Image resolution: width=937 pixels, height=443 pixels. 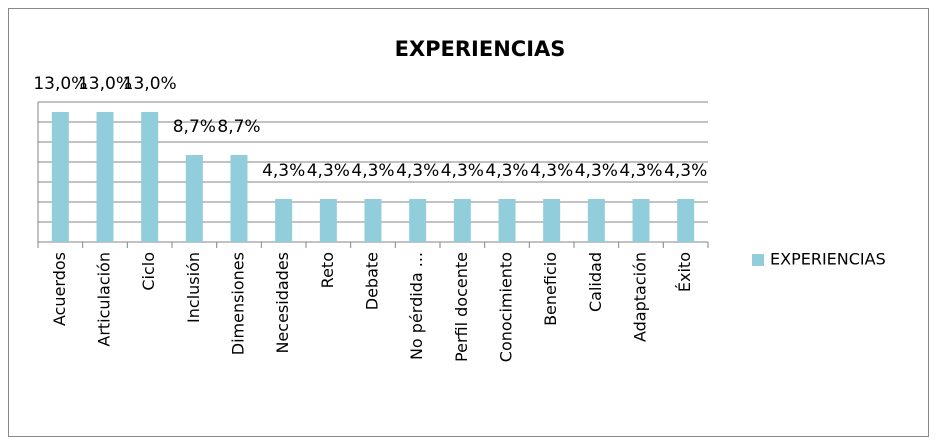 What do you see at coordinates (595, 282) in the screenshot?
I see `x-tick-label: Calidad` at bounding box center [595, 282].